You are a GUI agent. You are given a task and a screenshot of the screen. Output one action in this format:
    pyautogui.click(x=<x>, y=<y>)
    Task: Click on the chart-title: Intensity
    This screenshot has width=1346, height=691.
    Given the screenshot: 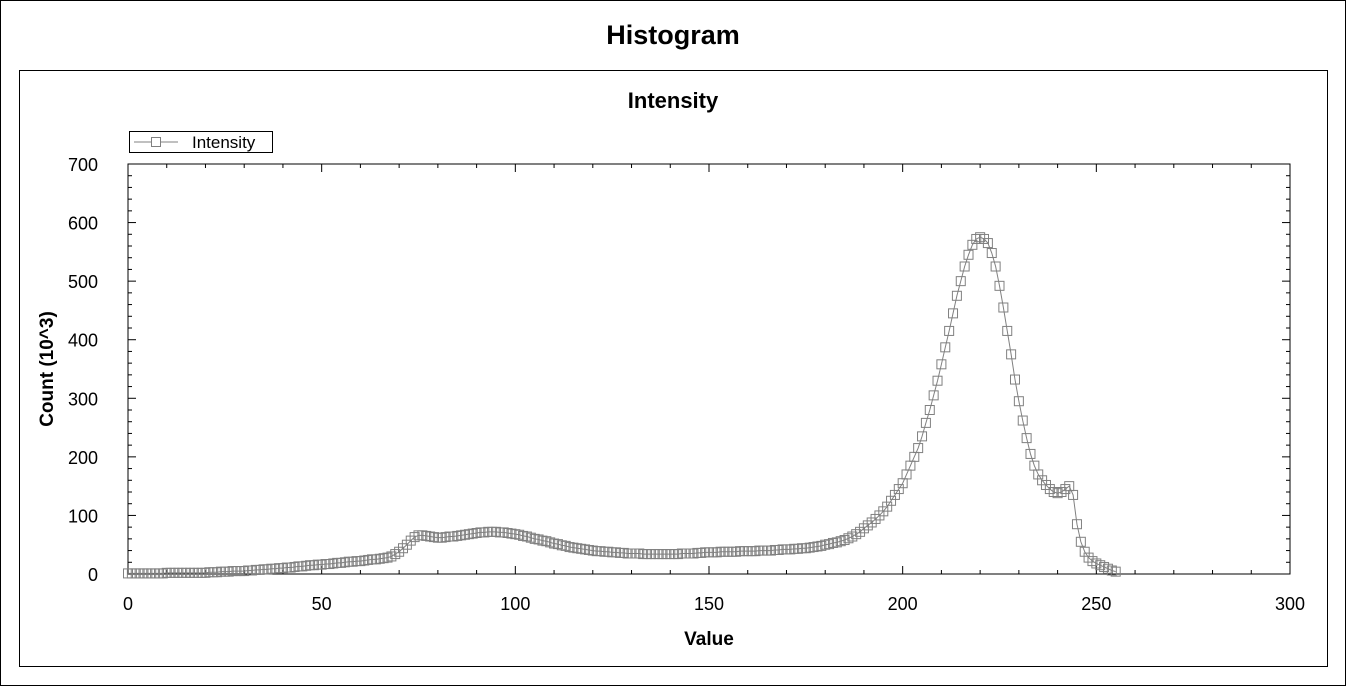 What is the action you would take?
    pyautogui.click(x=673, y=100)
    